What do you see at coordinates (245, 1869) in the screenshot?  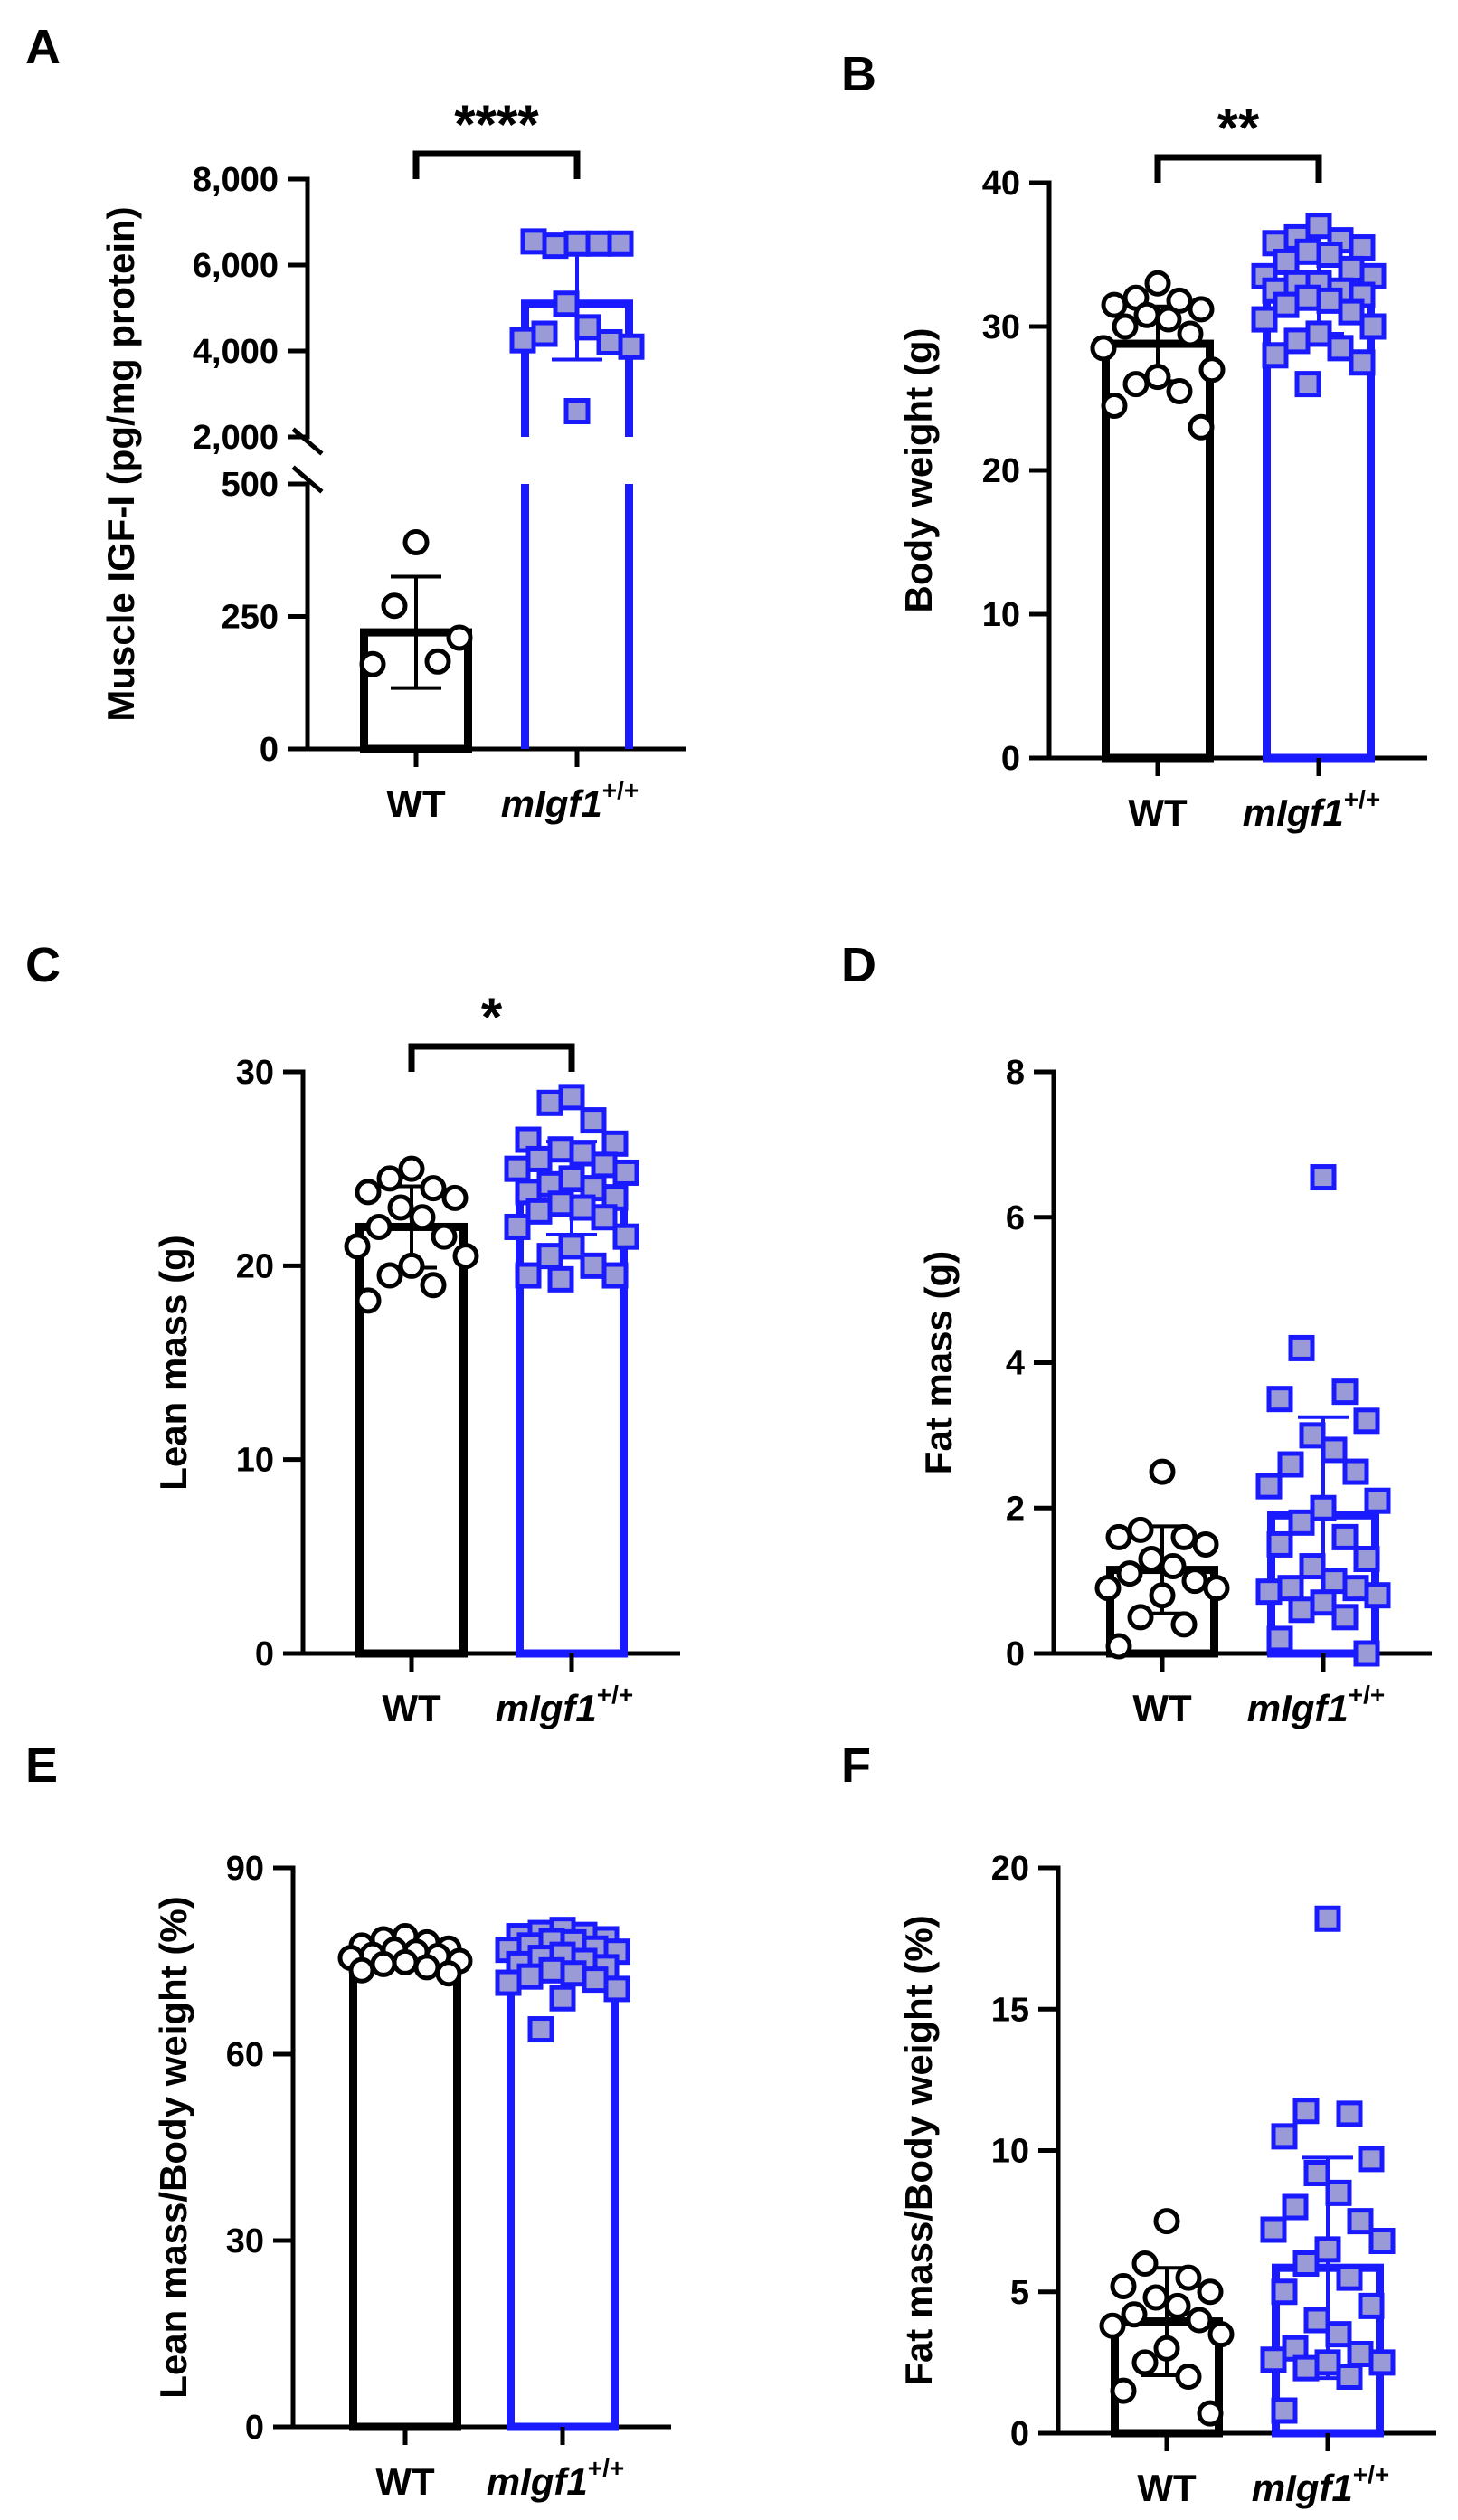 I see `y-tick-label: 90` at bounding box center [245, 1869].